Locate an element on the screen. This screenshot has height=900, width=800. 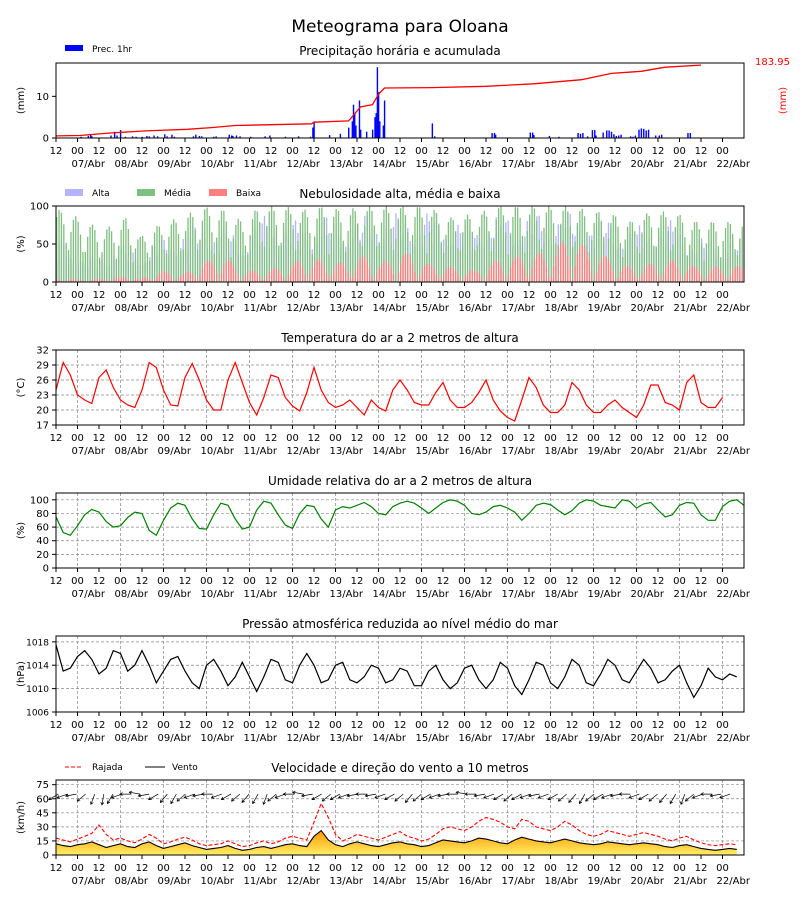
x-day-label: 20/Abr is located at coordinates (648, 451).